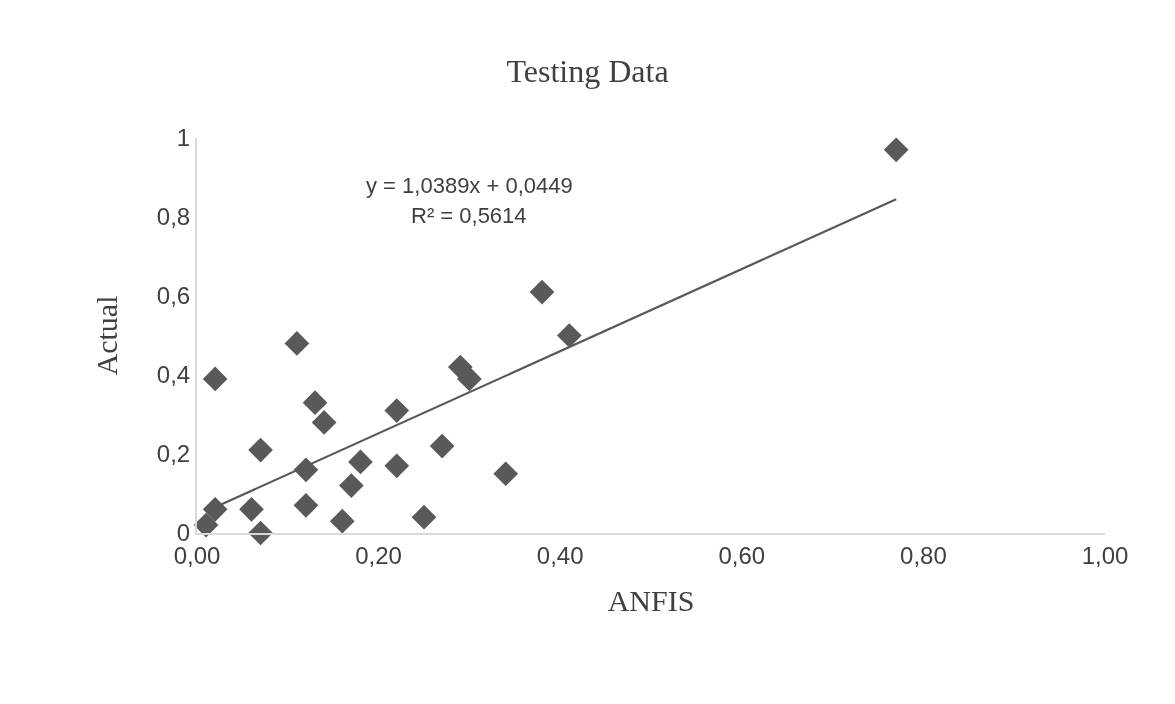 The width and height of the screenshot is (1175, 704). What do you see at coordinates (560, 555) in the screenshot?
I see `x-tick-label: 0,40` at bounding box center [560, 555].